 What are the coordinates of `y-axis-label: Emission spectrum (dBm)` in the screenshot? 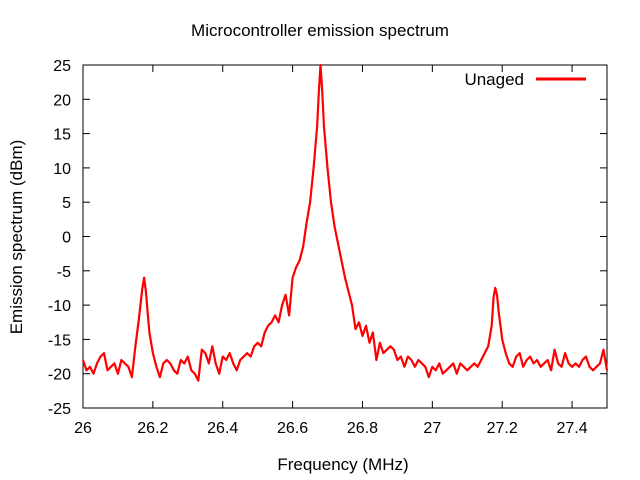 It's located at (16, 237).